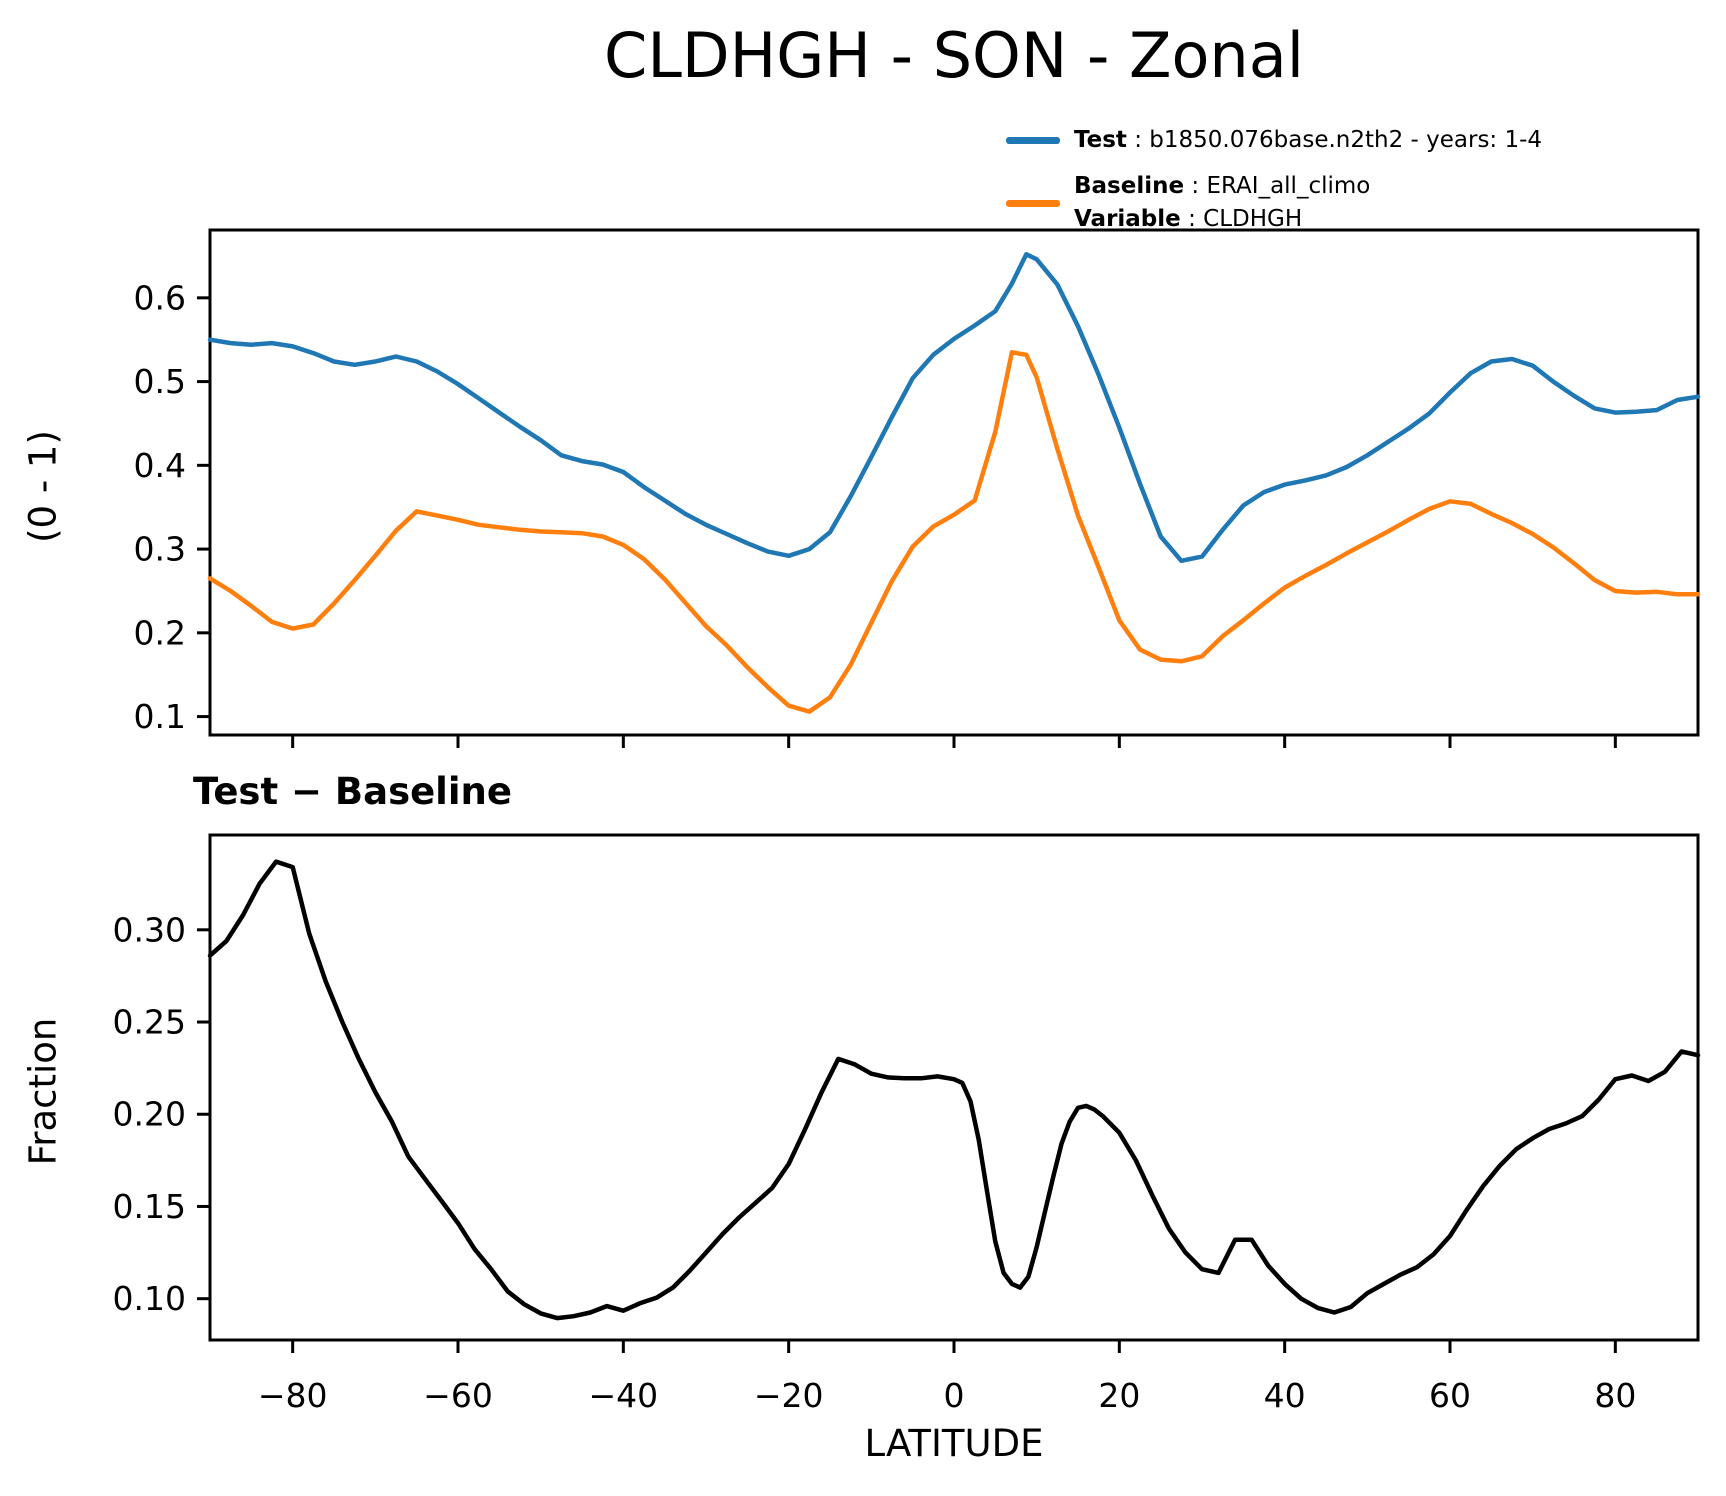 The image size is (1726, 1496). What do you see at coordinates (1346, 140) in the screenshot?
I see `legend-value-test: b1850.076base.n2th2 - years: 1-4` at bounding box center [1346, 140].